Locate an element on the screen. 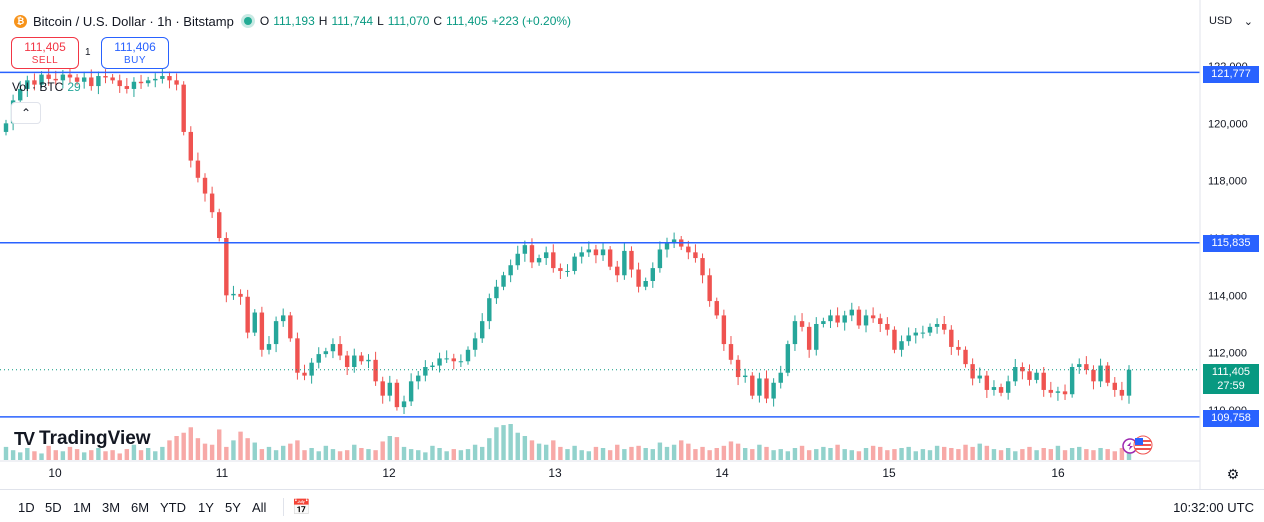 This screenshot has width=1264, height=522. range-6m: 6M is located at coordinates (140, 507).